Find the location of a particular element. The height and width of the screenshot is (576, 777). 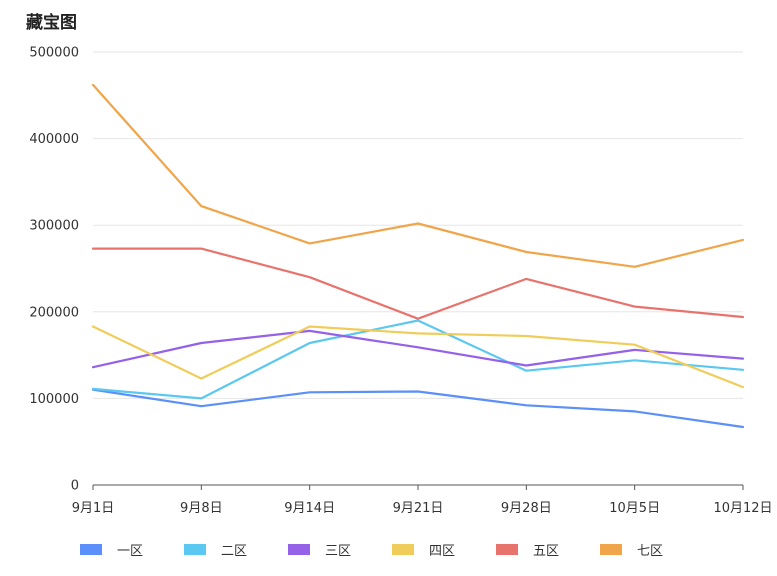

y-tick-label: 300000 is located at coordinates (54, 226).